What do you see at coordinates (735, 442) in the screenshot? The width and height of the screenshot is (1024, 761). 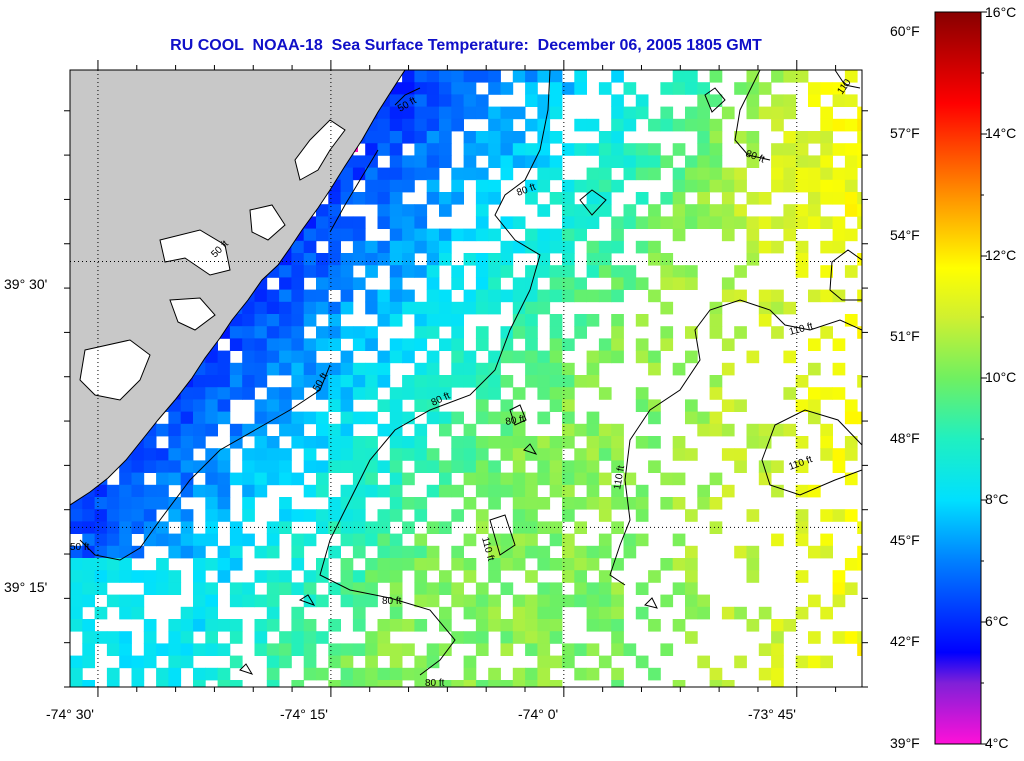 I see `contour-110ft` at bounding box center [735, 442].